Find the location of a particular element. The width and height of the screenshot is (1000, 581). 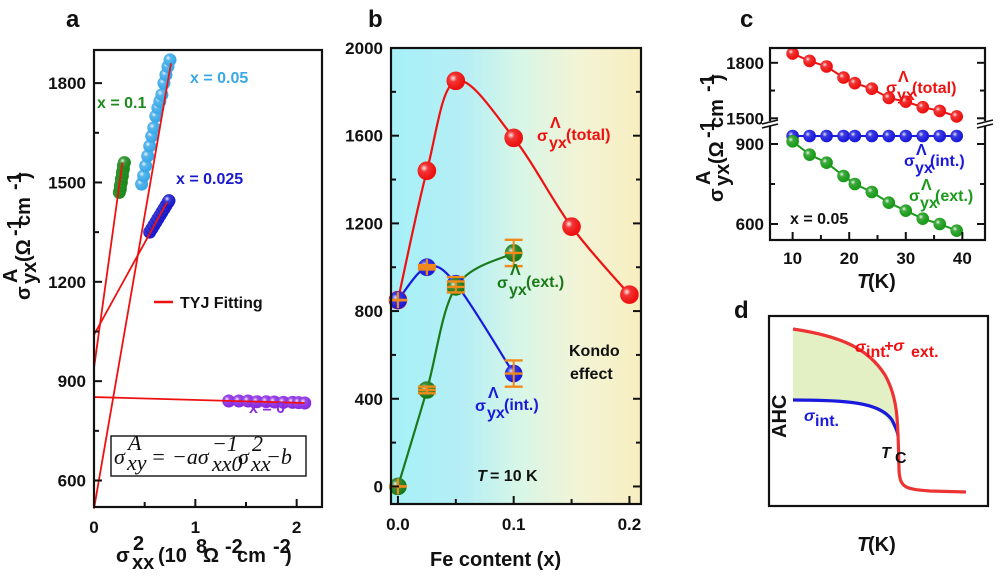

panel-c-plot-area is located at coordinates (875, 142).